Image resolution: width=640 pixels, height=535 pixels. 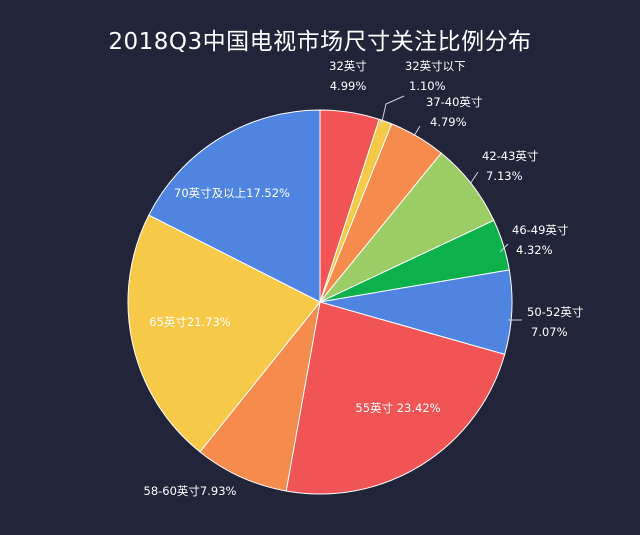 I want to click on slice-label: 32英寸以下, so click(x=435, y=66).